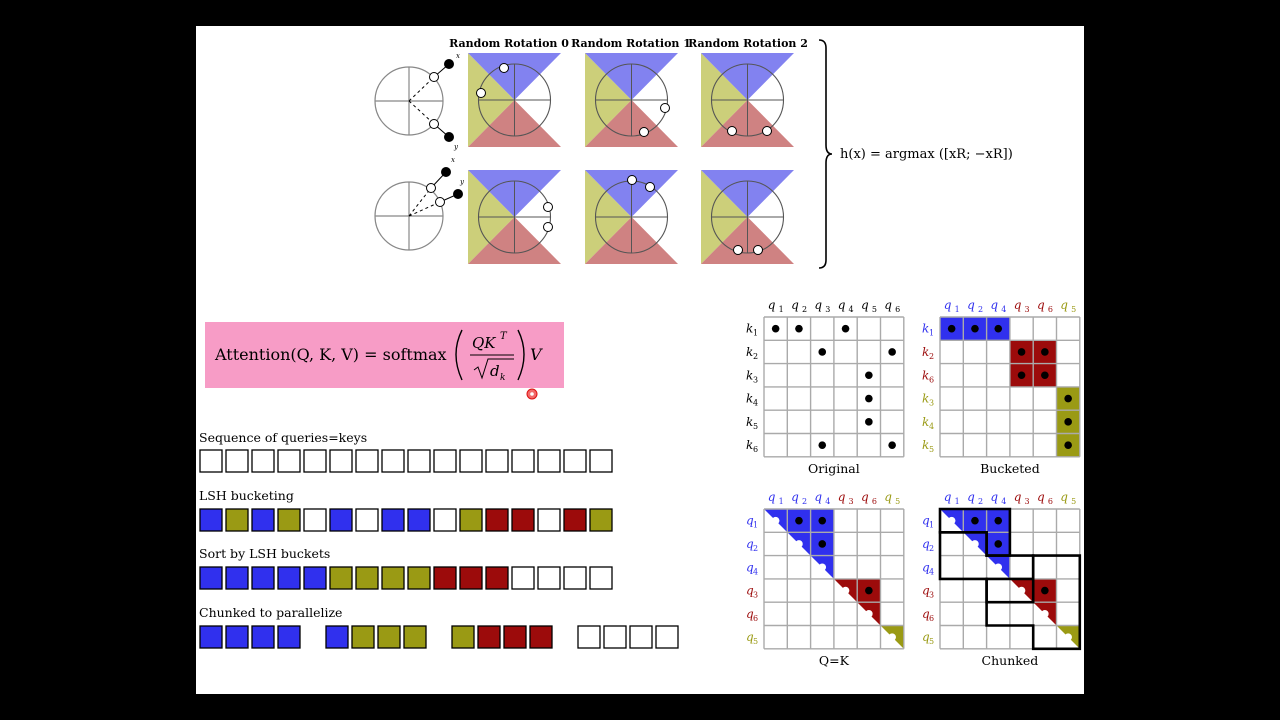 This screenshot has width=1280, height=720. Describe the element at coordinates (246, 495) in the screenshot. I see `row-label-1: LSH bucketing` at that location.